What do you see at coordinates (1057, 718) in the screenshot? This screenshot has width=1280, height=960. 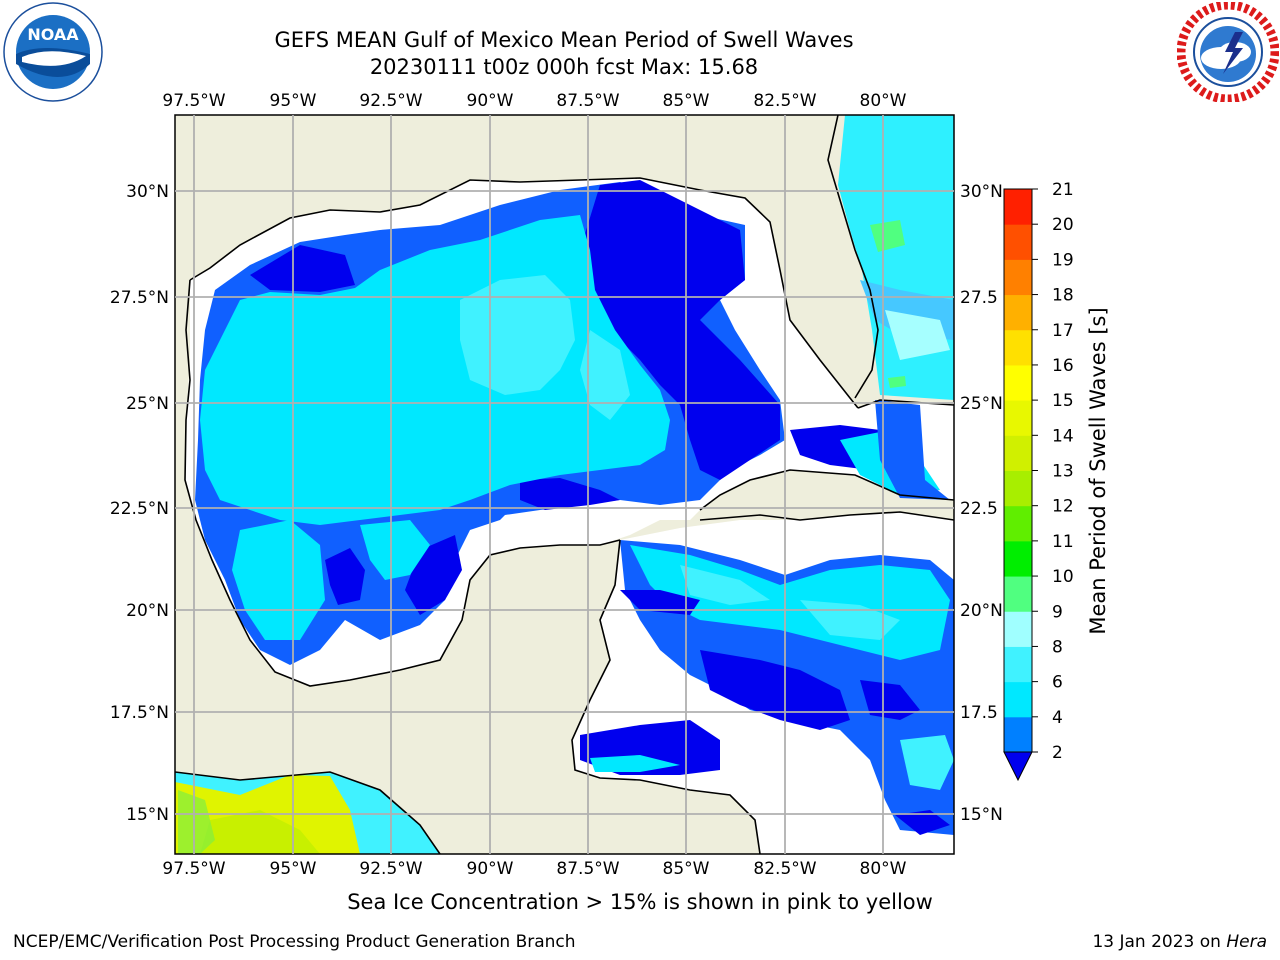 I see `colorbar-tick-label: 4` at bounding box center [1057, 718].